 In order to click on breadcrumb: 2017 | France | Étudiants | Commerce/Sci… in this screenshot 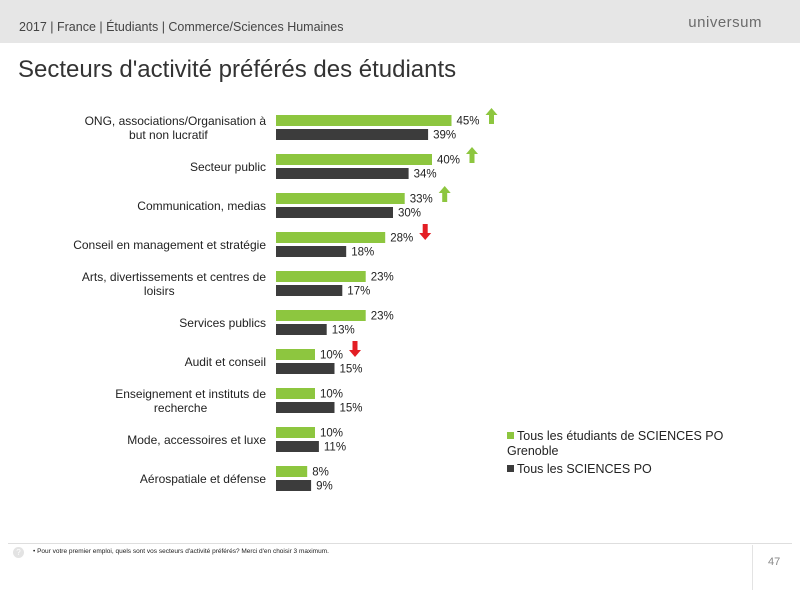, I will do `click(181, 27)`.